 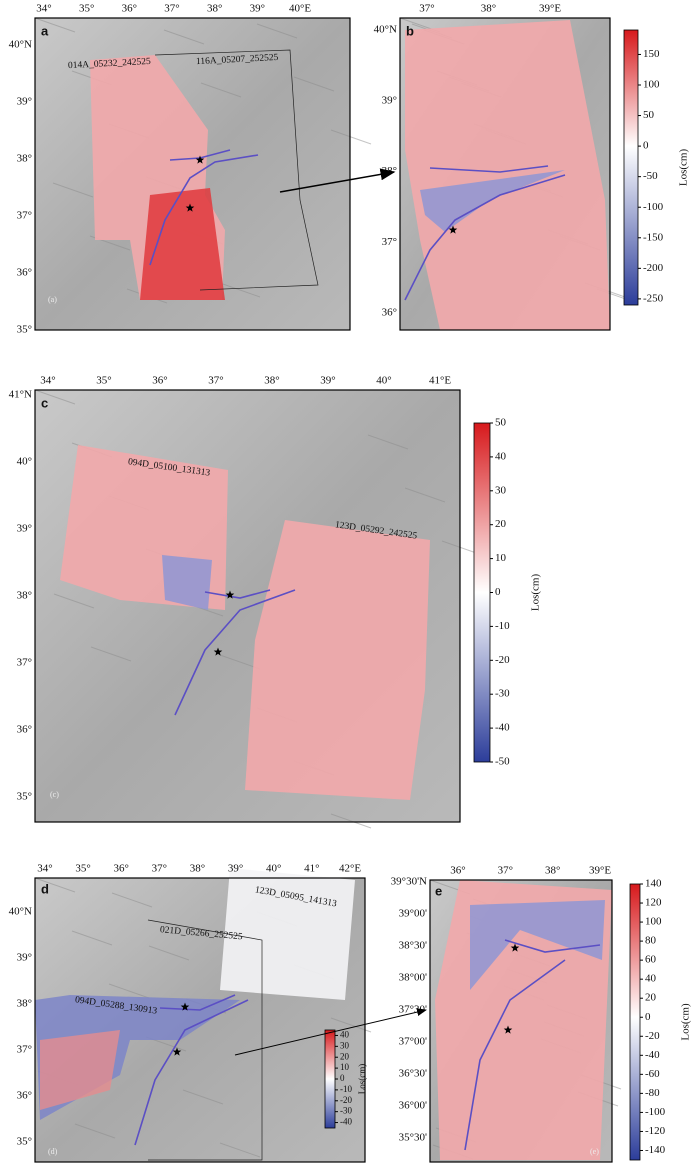 I want to click on lon-label: 34°, so click(x=47, y=381).